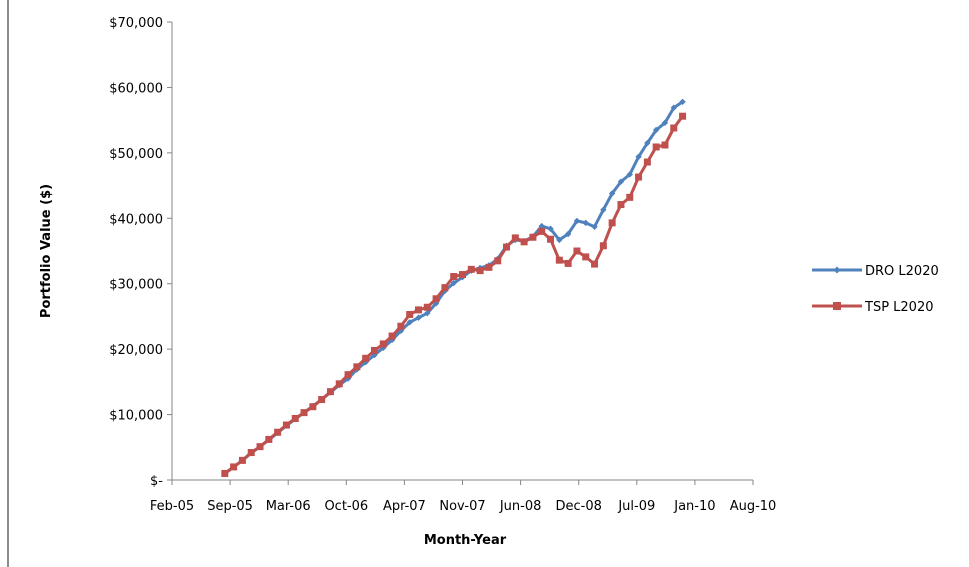 This screenshot has height=567, width=969. What do you see at coordinates (346, 506) in the screenshot?
I see `x-tick-label: Oct-06` at bounding box center [346, 506].